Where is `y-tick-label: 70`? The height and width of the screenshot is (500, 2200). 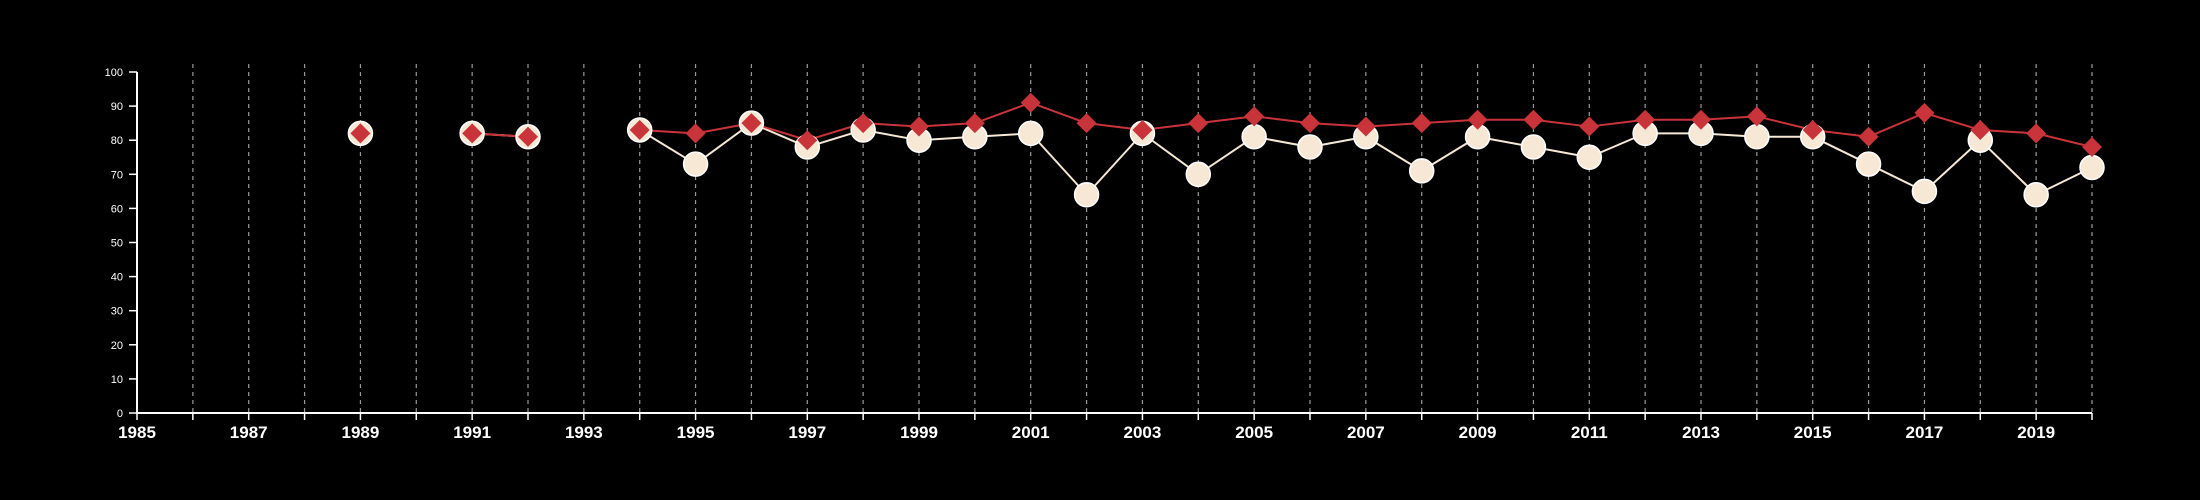 y-tick-label: 70 is located at coordinates (117, 175).